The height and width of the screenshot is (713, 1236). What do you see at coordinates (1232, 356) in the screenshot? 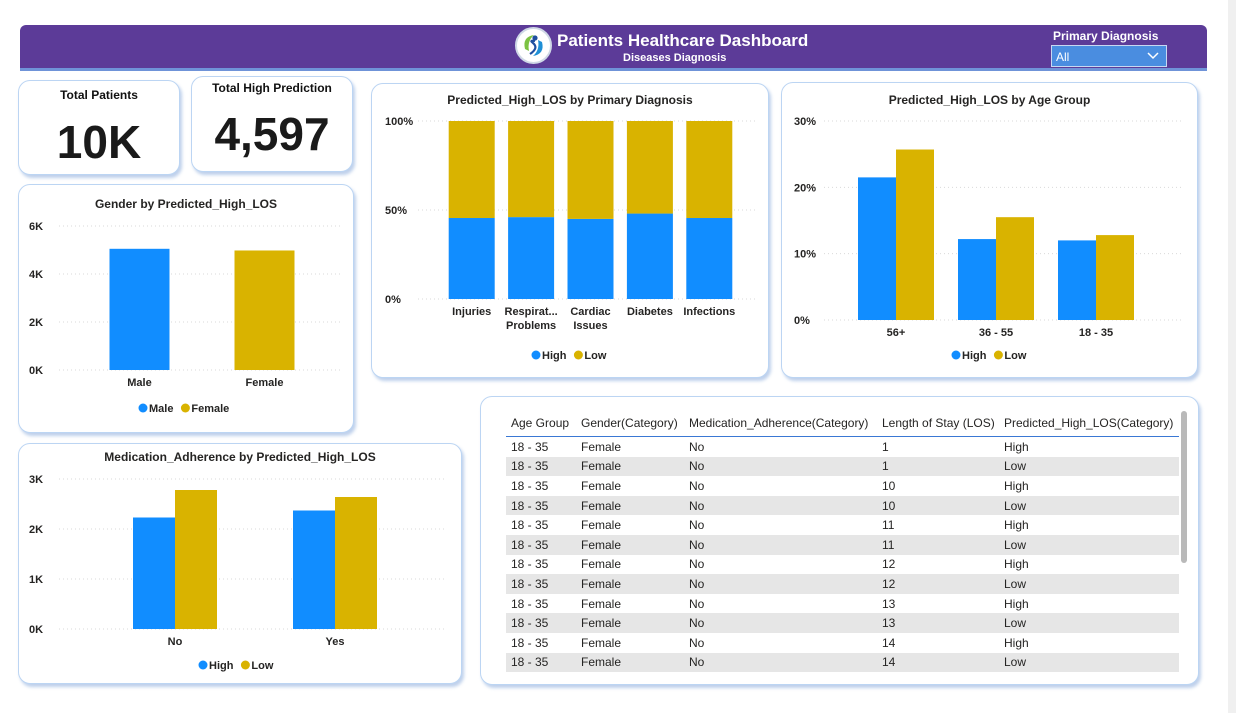
I see `page-scrollbar` at bounding box center [1232, 356].